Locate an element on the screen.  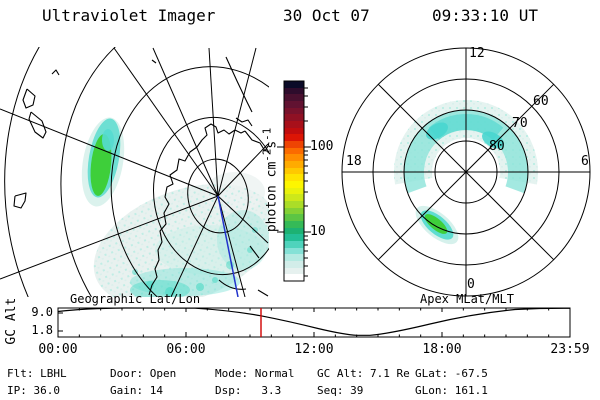
status-seq: Seq: 39 is located at coordinates (340, 390).